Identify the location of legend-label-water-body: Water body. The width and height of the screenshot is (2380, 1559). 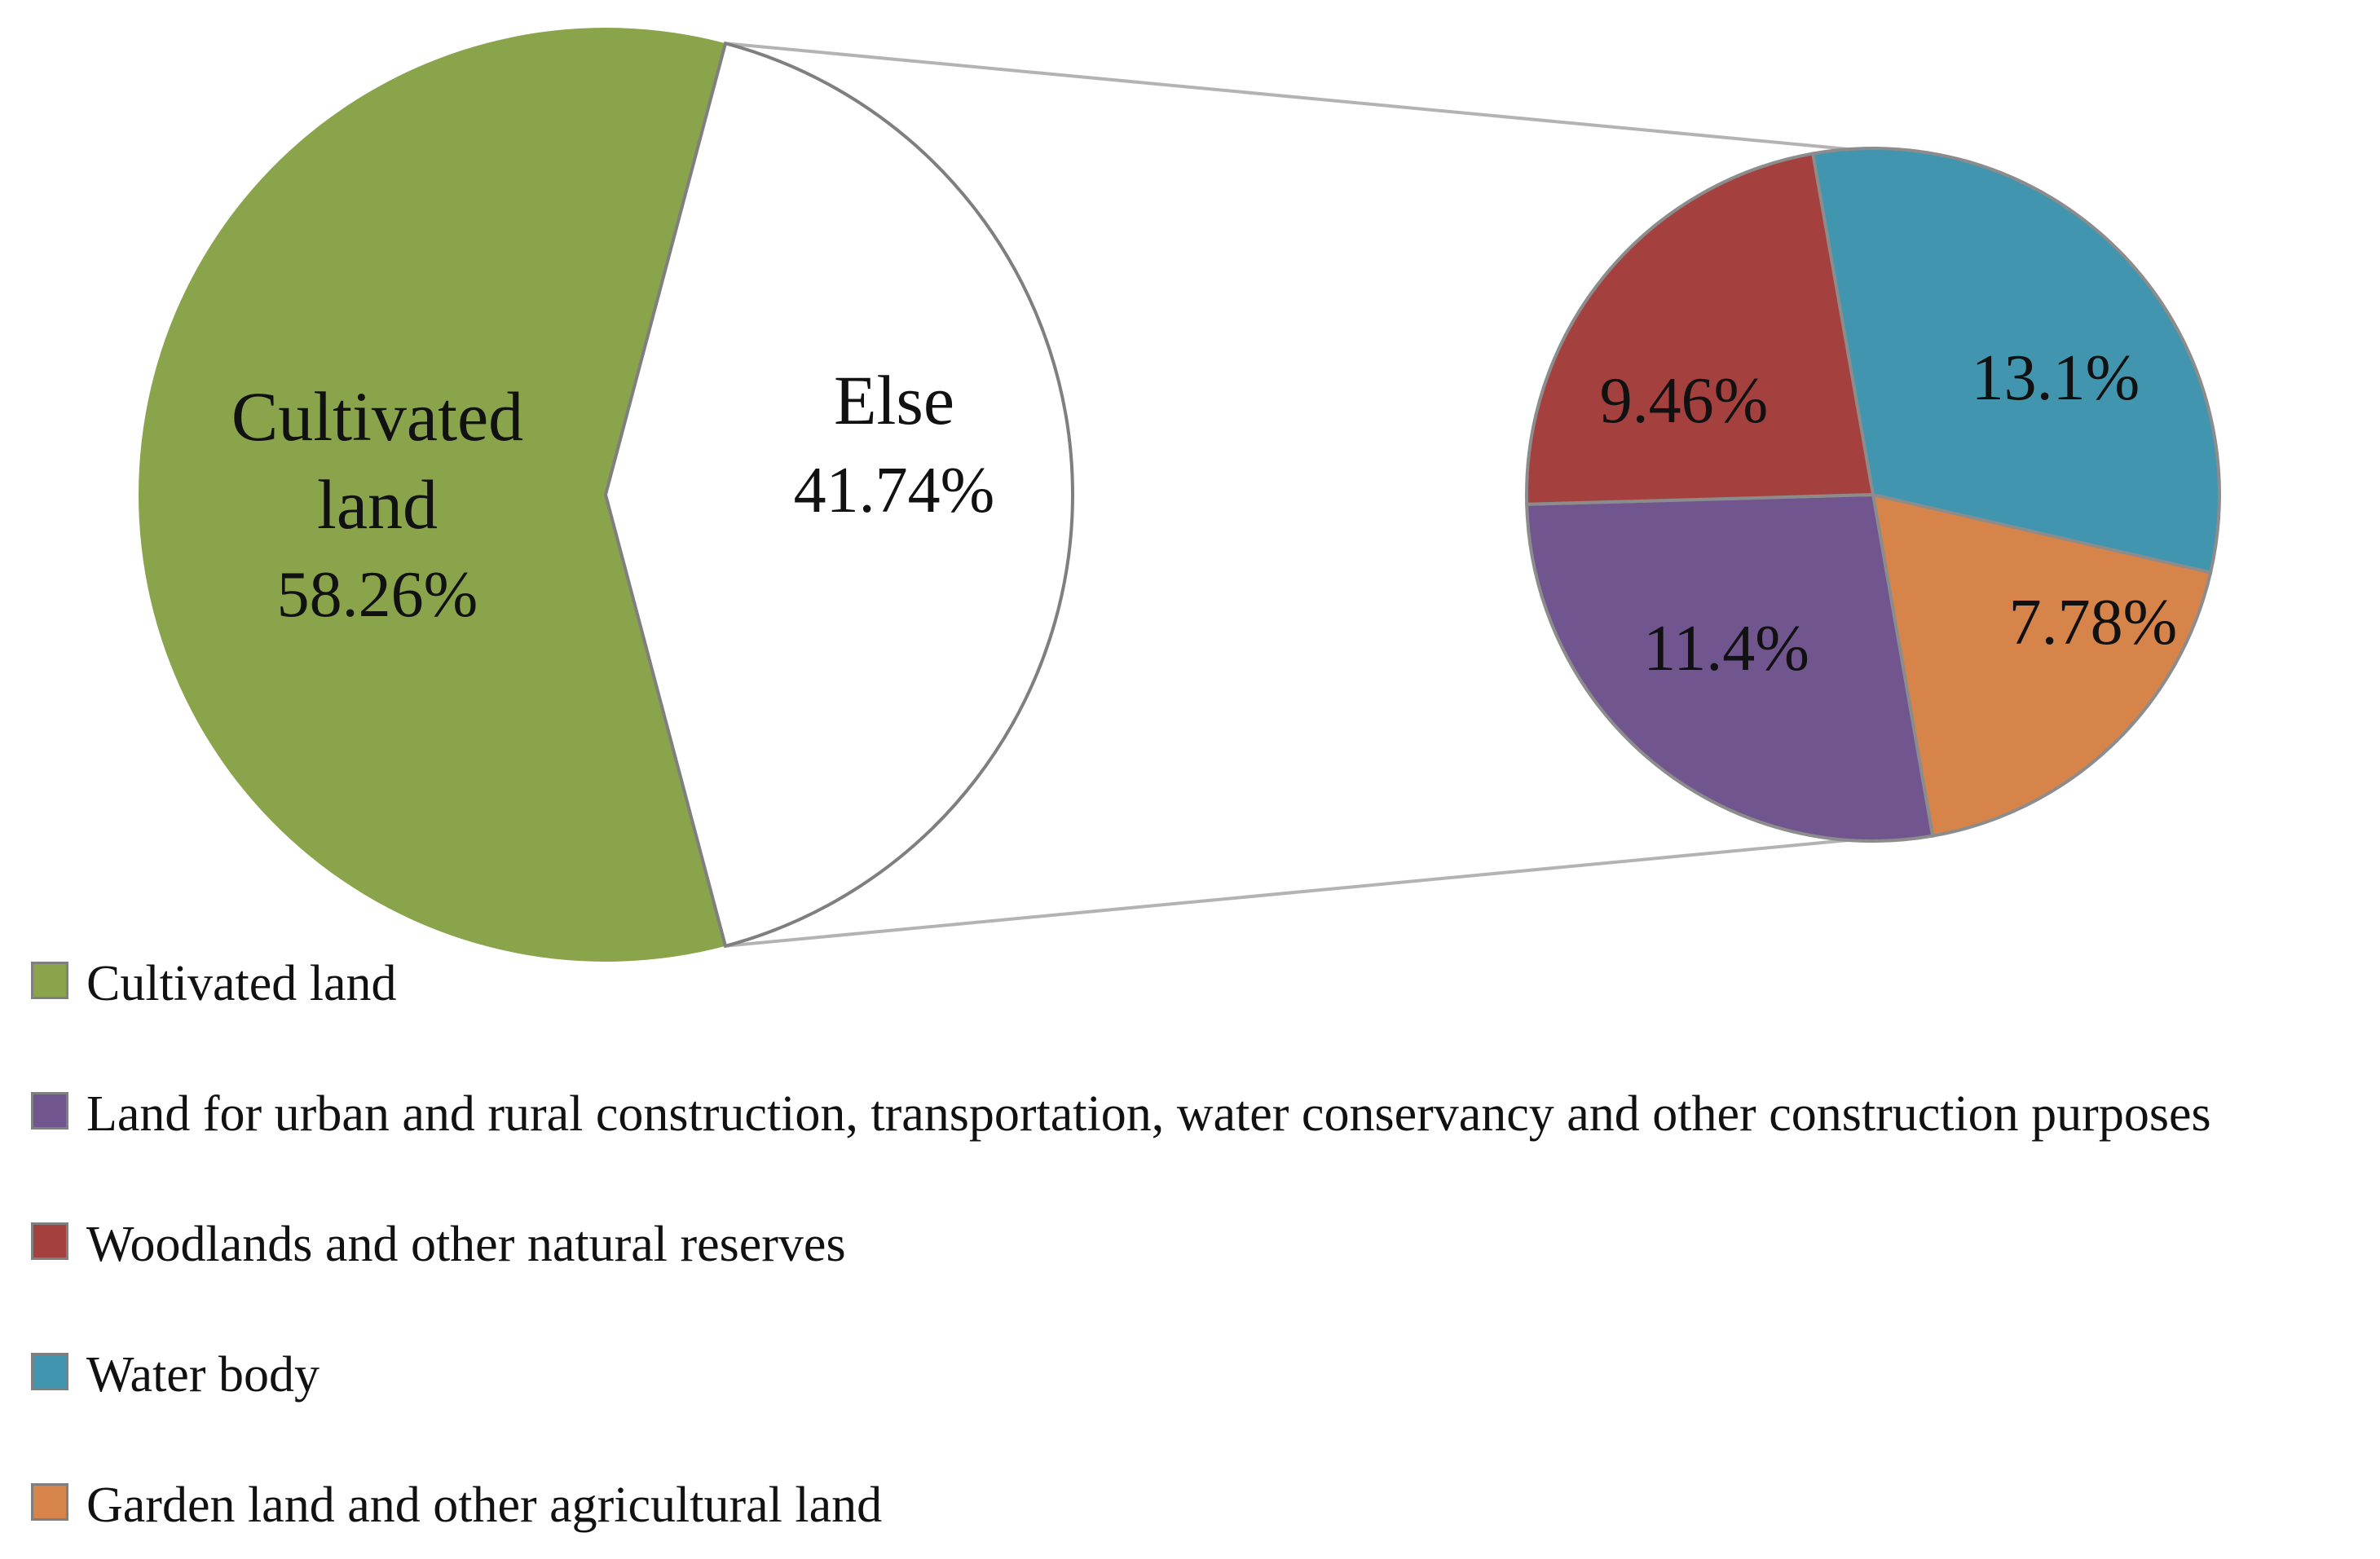
(203, 1375).